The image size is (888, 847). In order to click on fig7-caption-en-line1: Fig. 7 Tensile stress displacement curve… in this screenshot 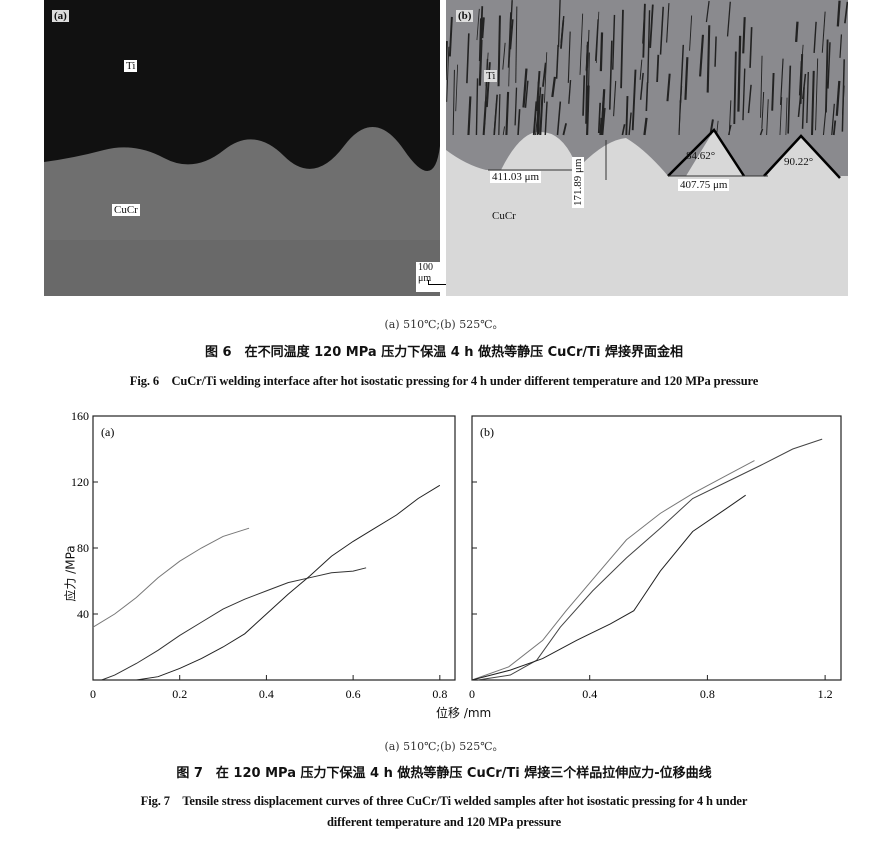, I will do `click(444, 801)`.